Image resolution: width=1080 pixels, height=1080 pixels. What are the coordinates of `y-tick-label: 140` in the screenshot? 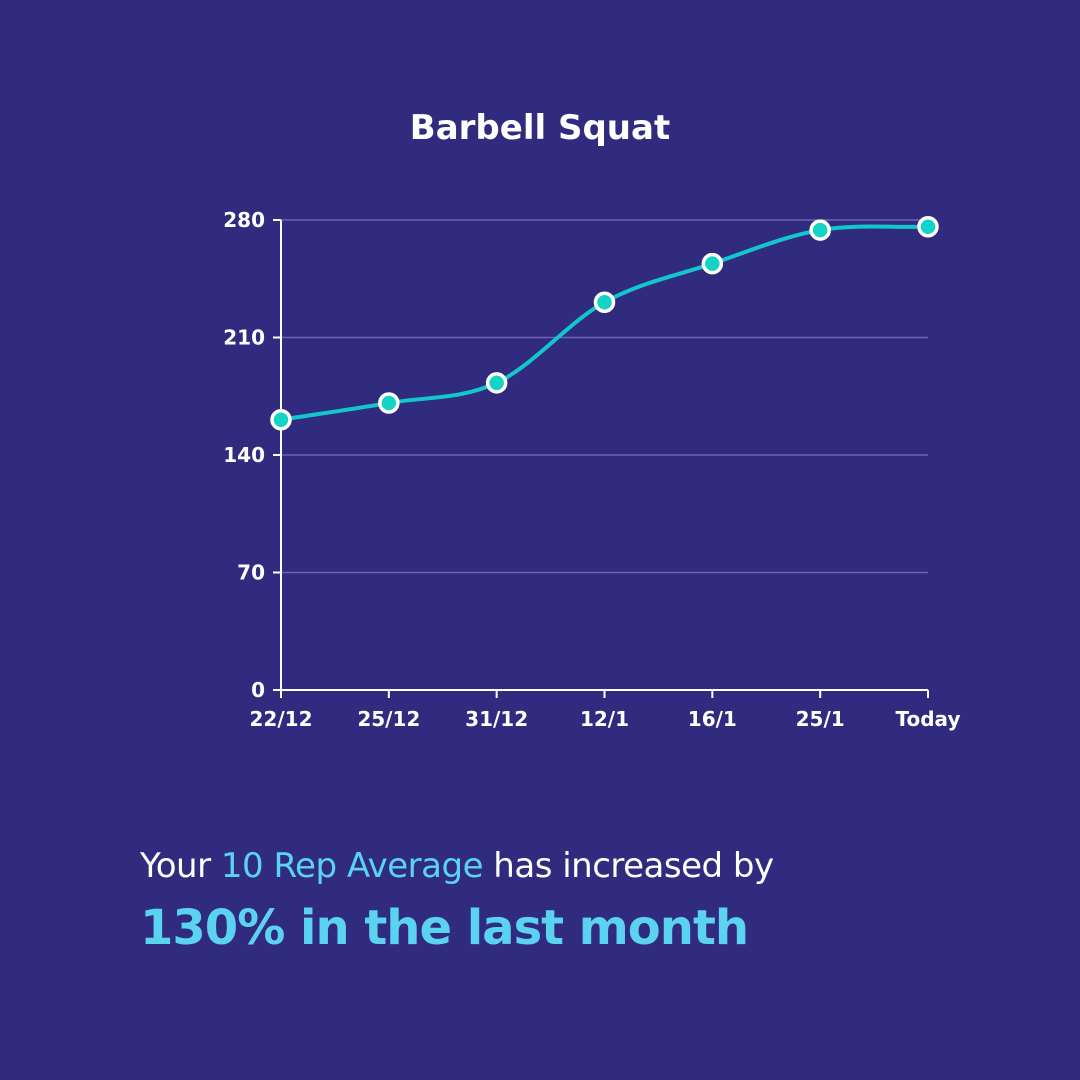 It's located at (244, 455).